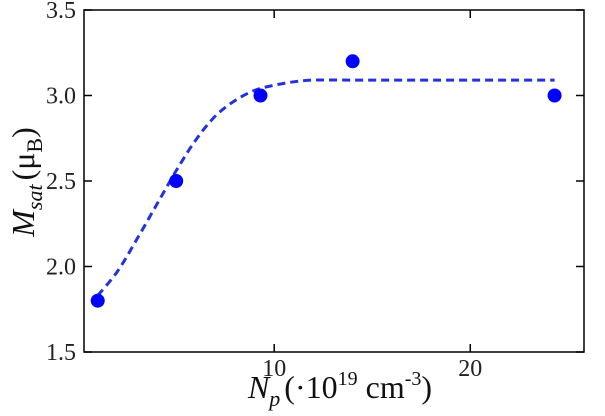  I want to click on y-tick-label-1: 2.0, so click(61, 268).